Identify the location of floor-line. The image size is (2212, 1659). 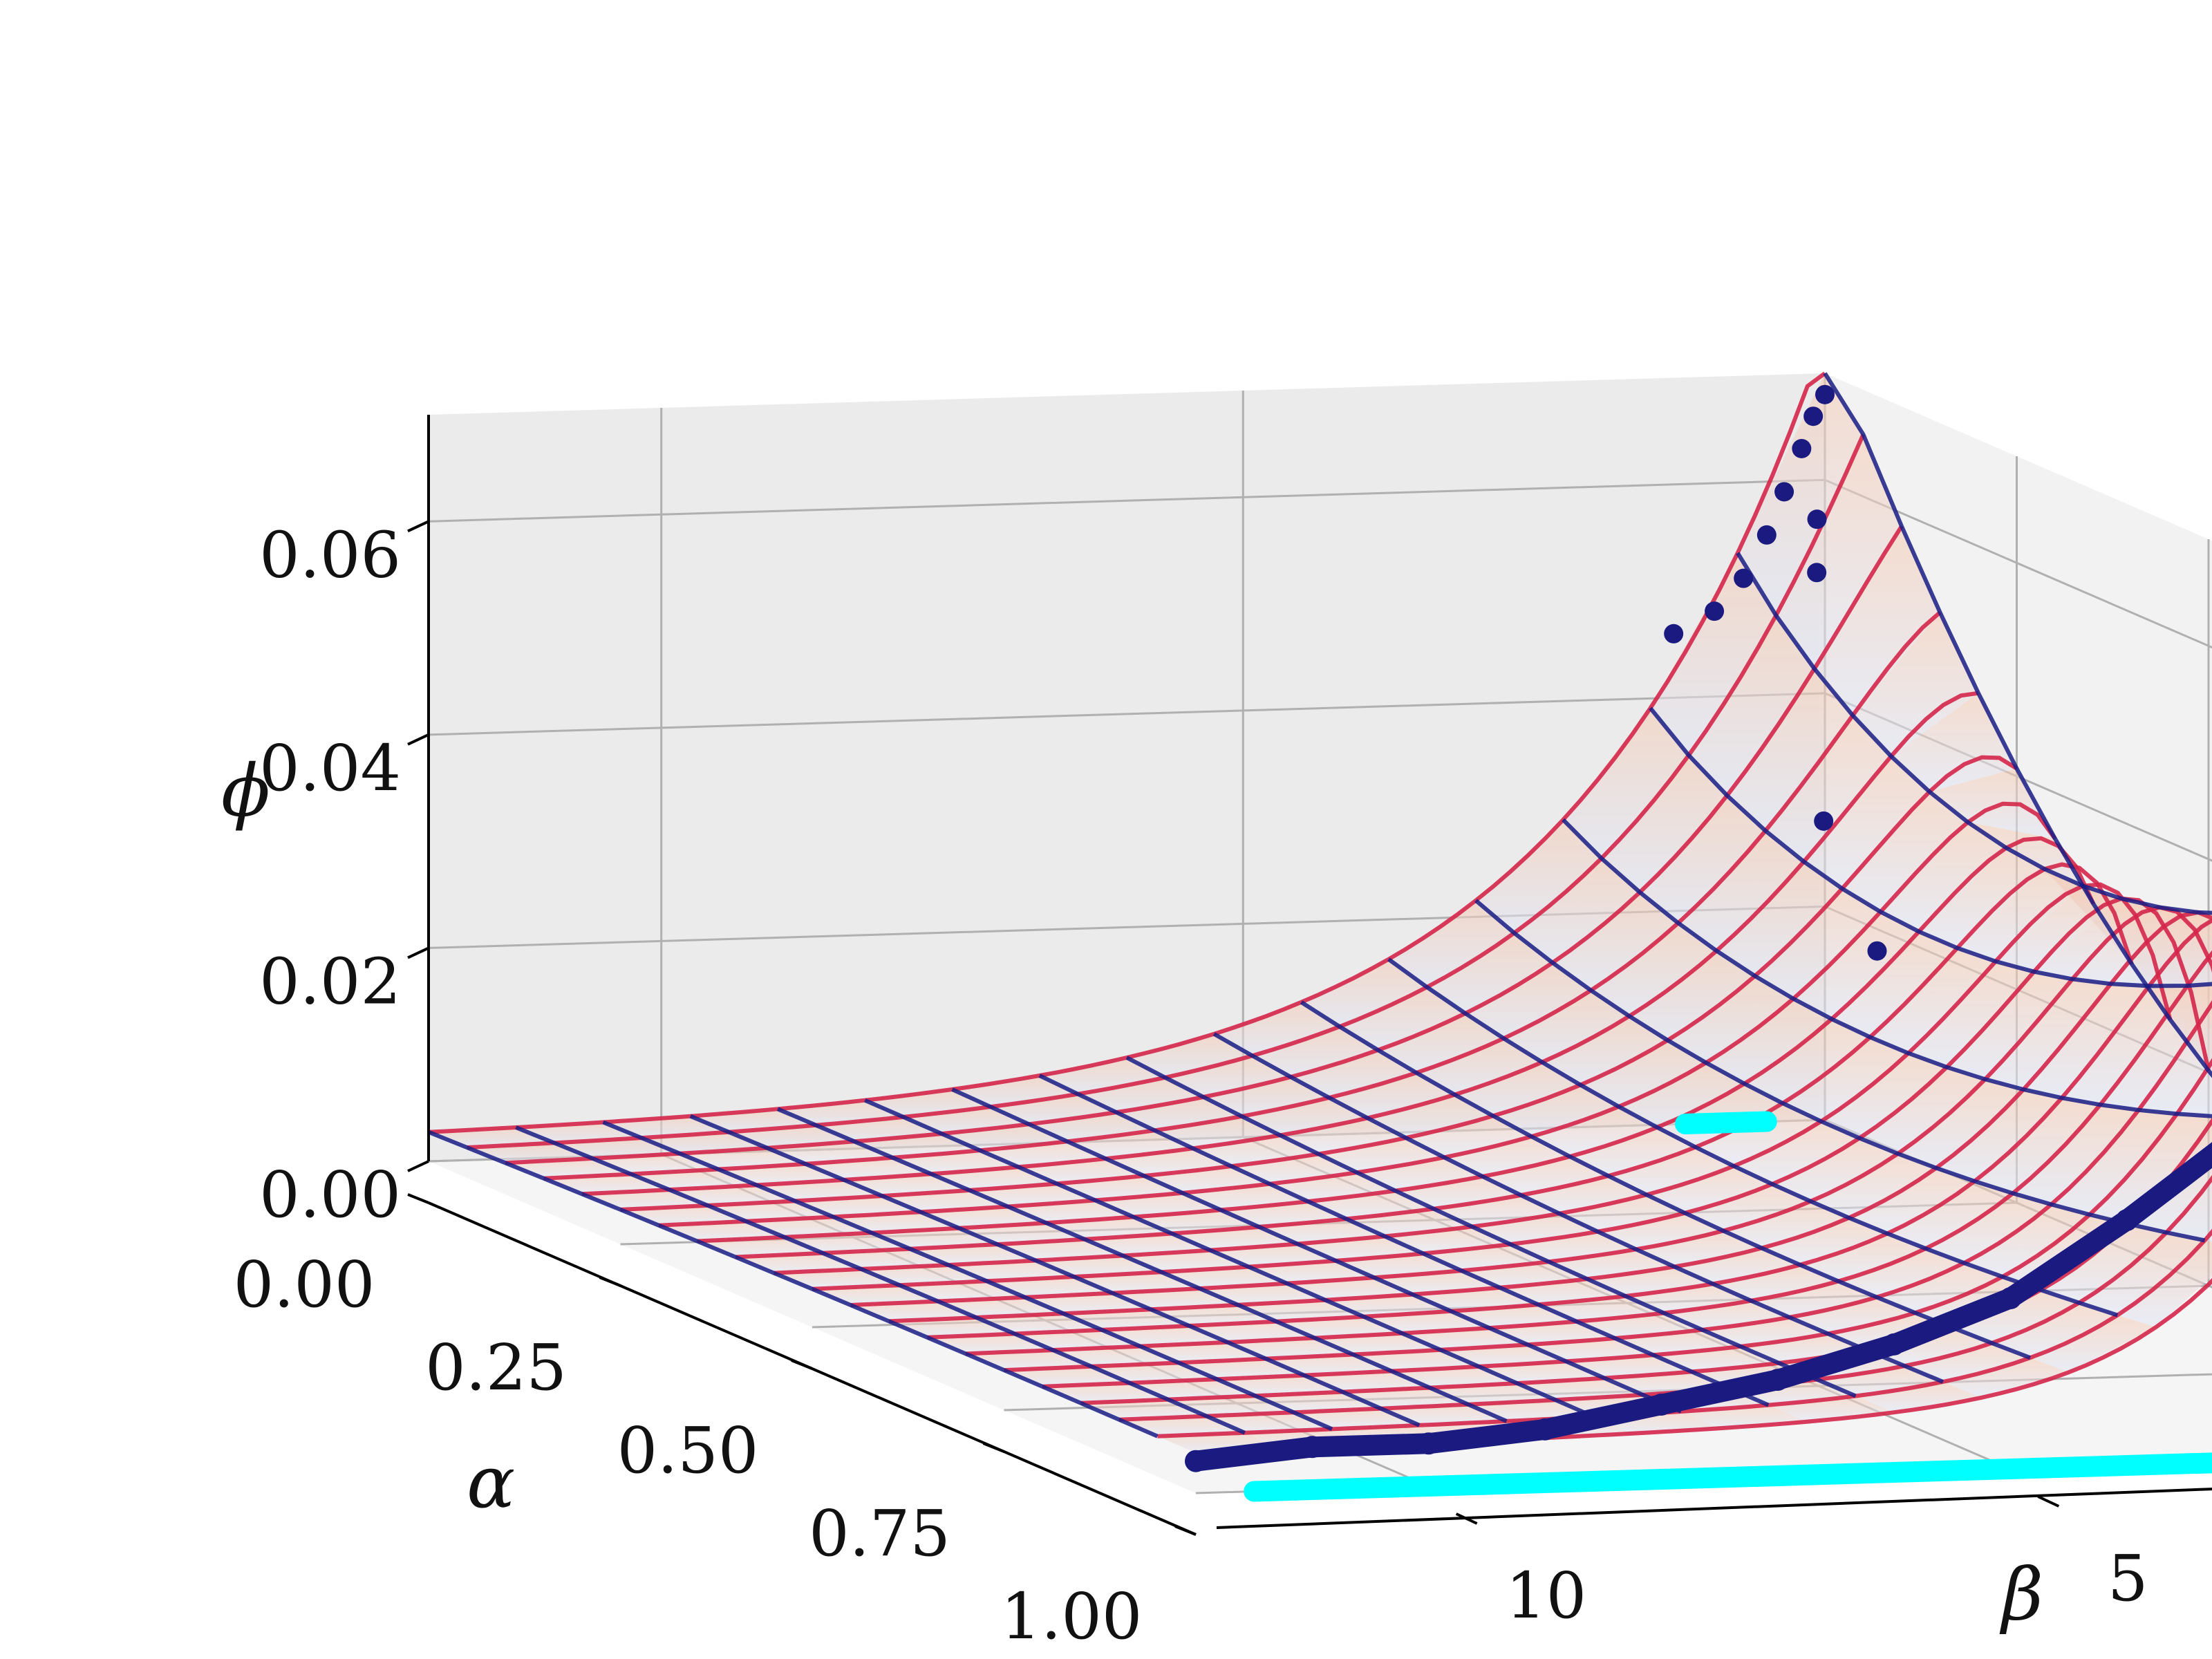
(1728, 1477).